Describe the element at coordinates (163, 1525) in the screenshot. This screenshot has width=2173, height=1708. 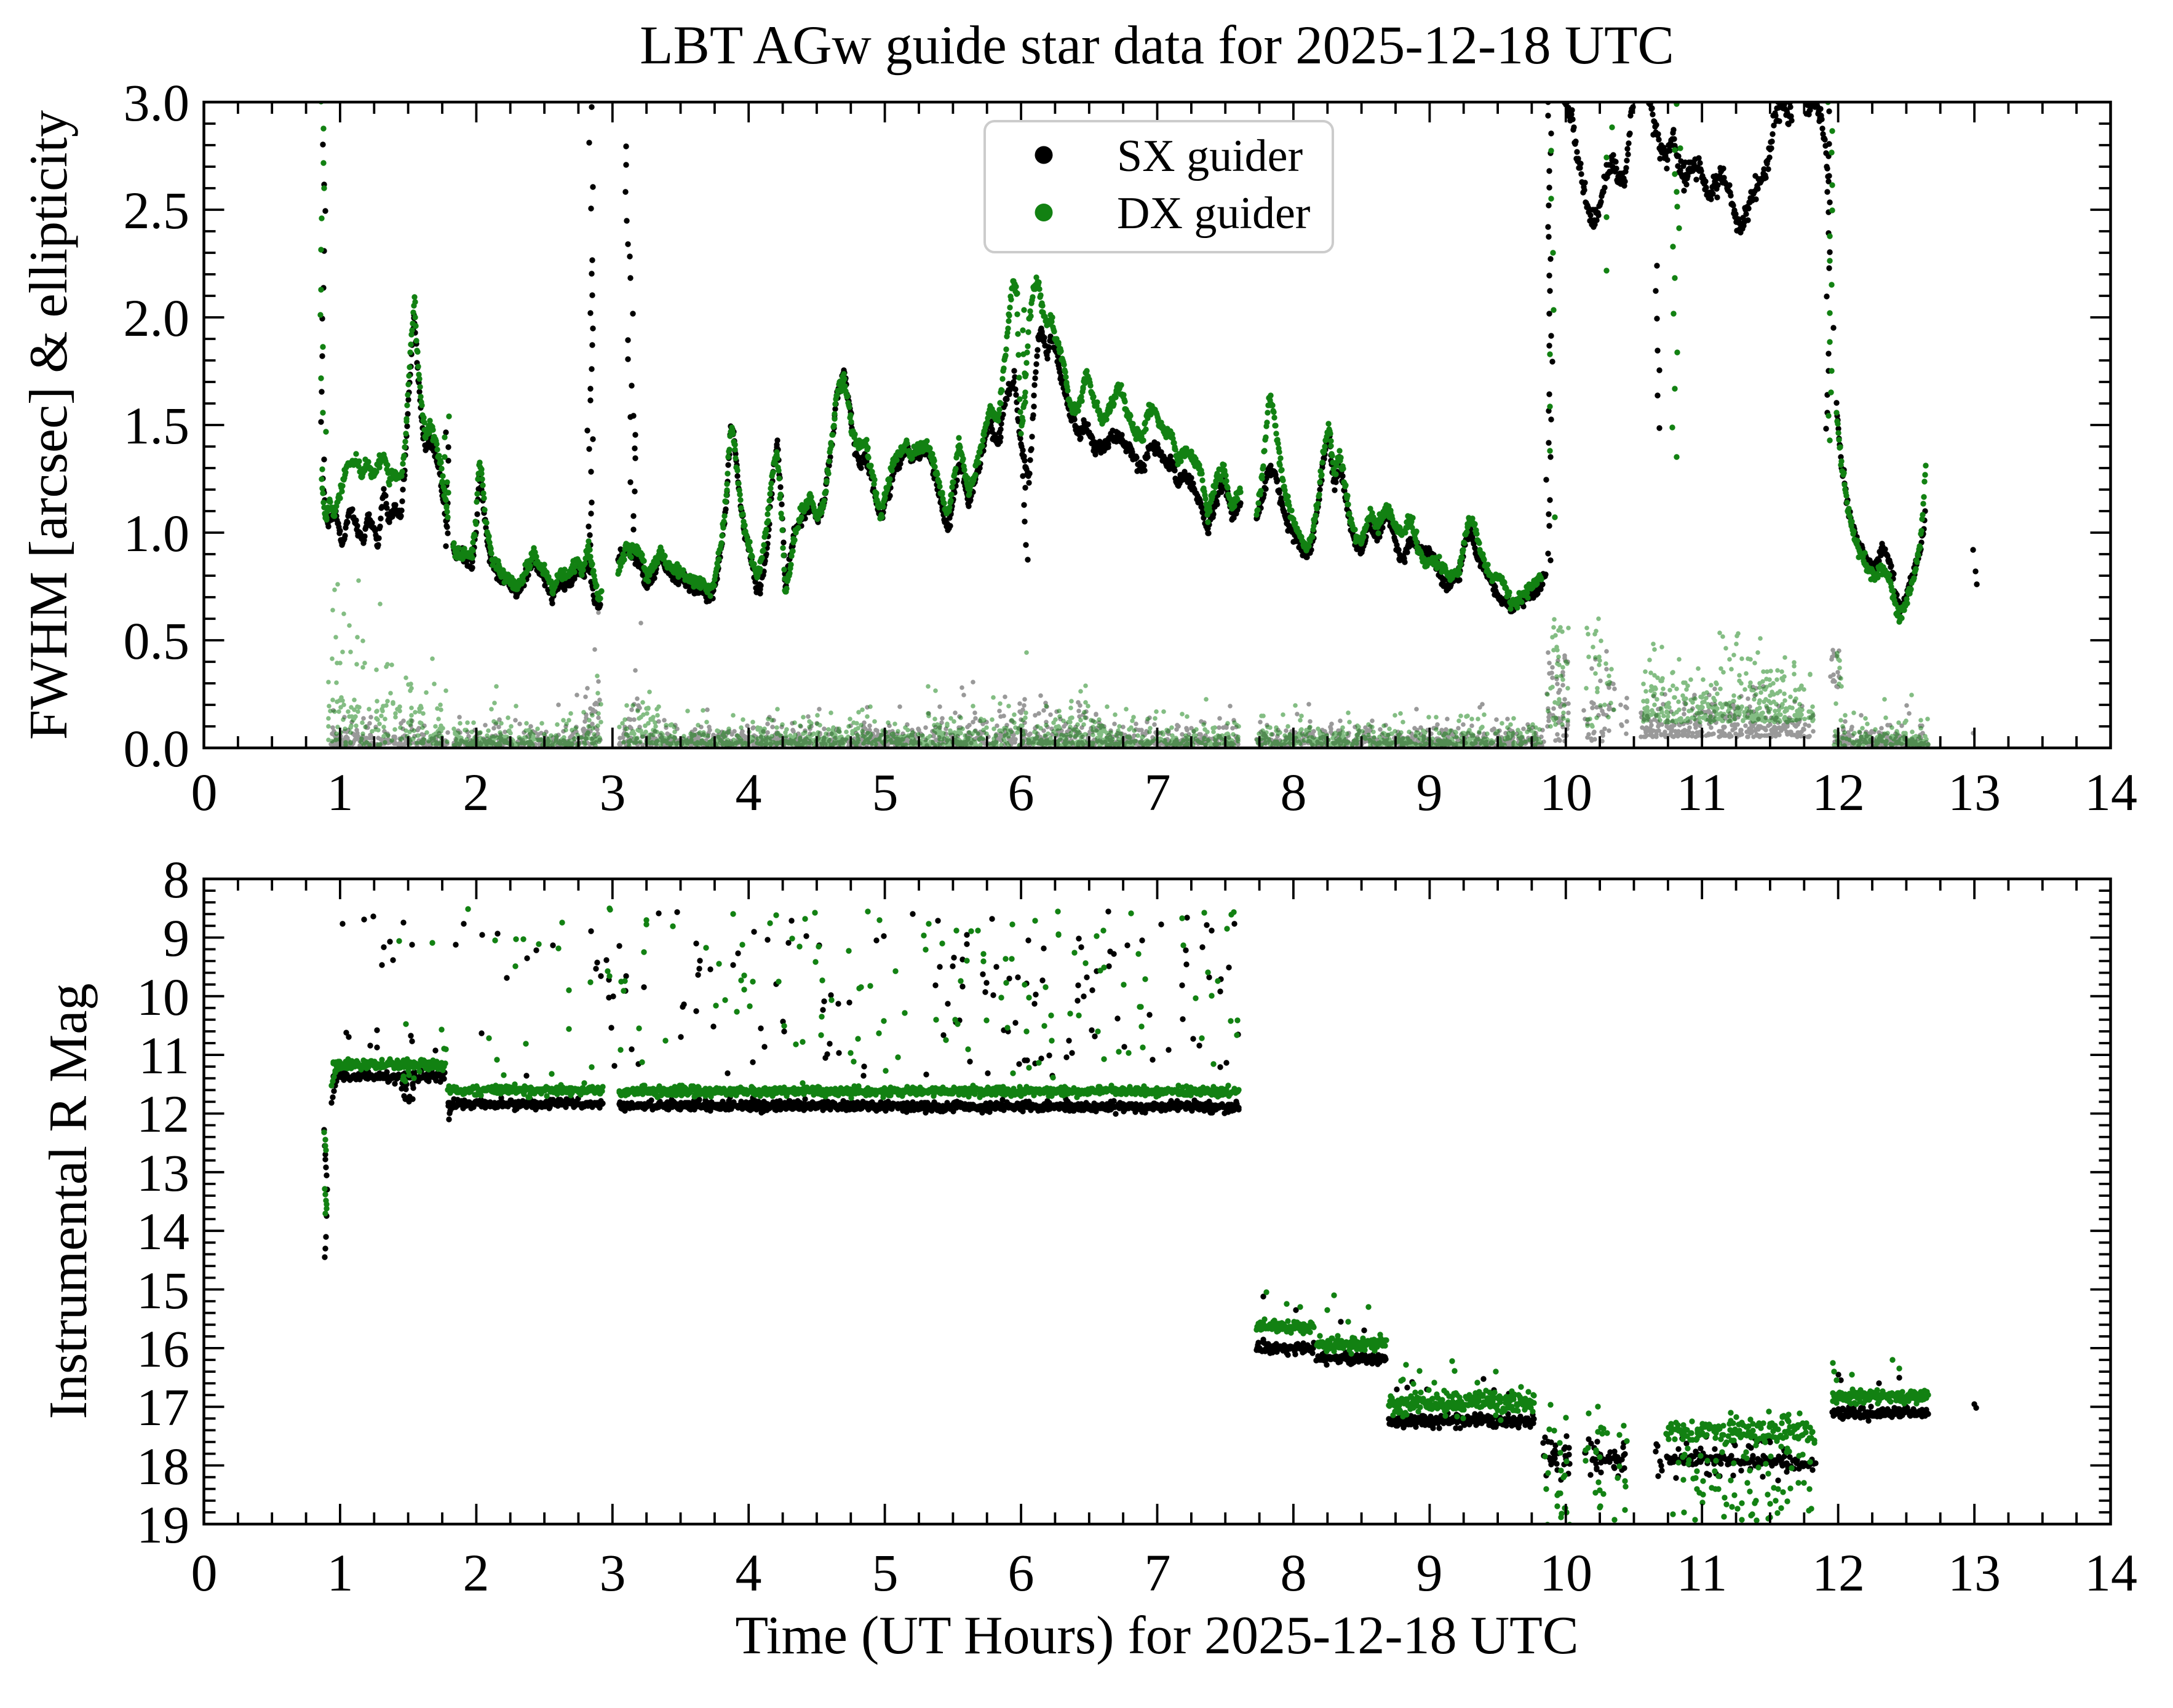
I see `svg-text: 19` at that location.